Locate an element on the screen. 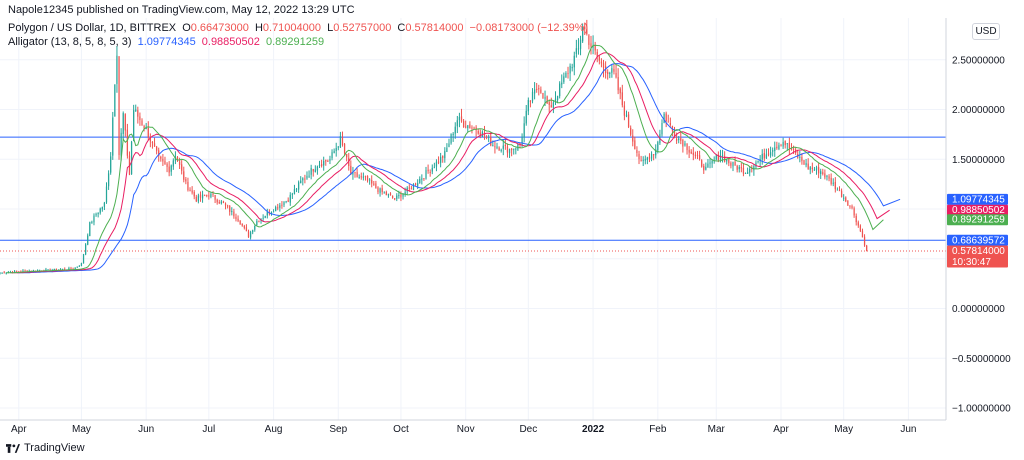 The image size is (1024, 460). x-tick-label: 2022 is located at coordinates (593, 429).